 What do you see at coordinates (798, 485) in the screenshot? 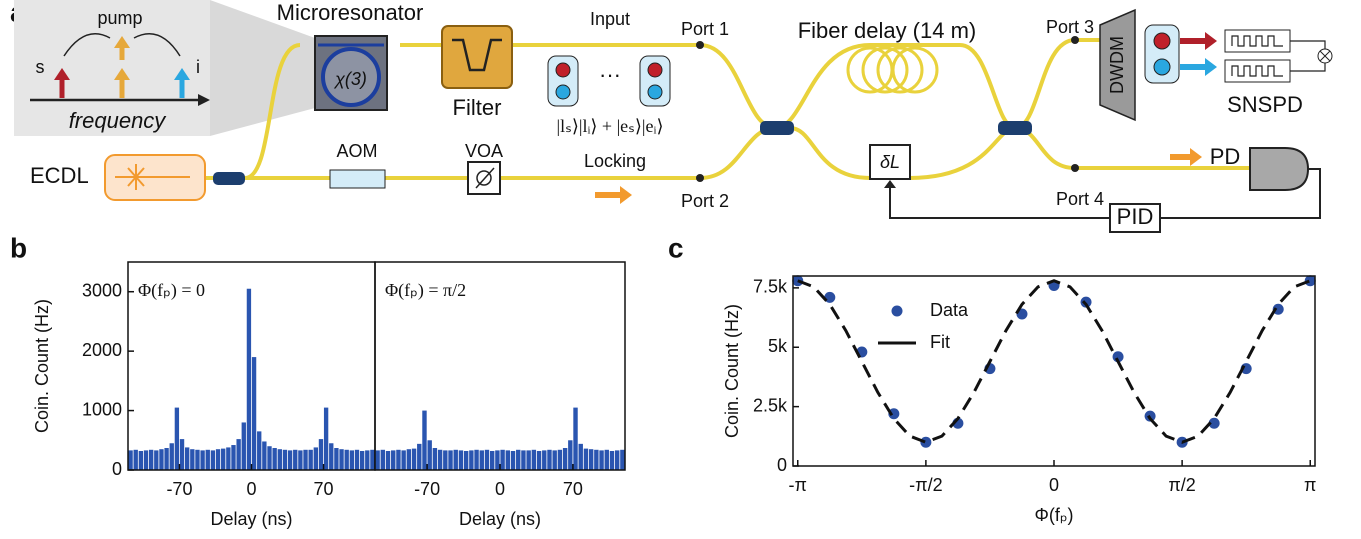
I see `x-tick-label: -π` at bounding box center [798, 485].